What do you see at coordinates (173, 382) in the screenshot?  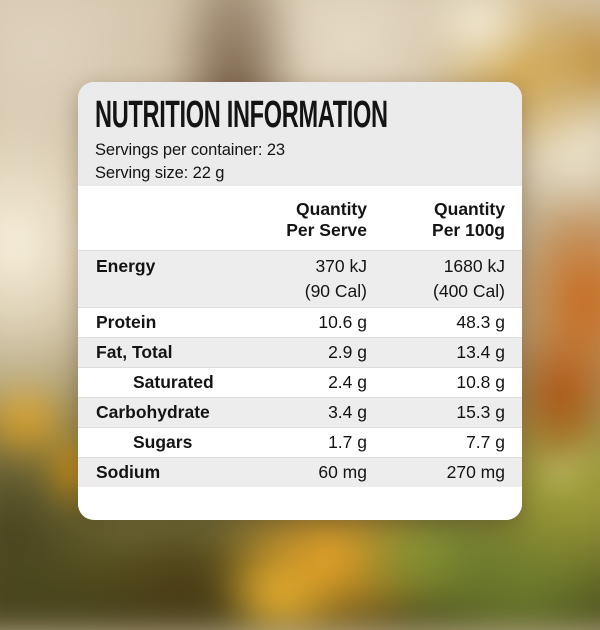 I see `row-label: Saturated` at bounding box center [173, 382].